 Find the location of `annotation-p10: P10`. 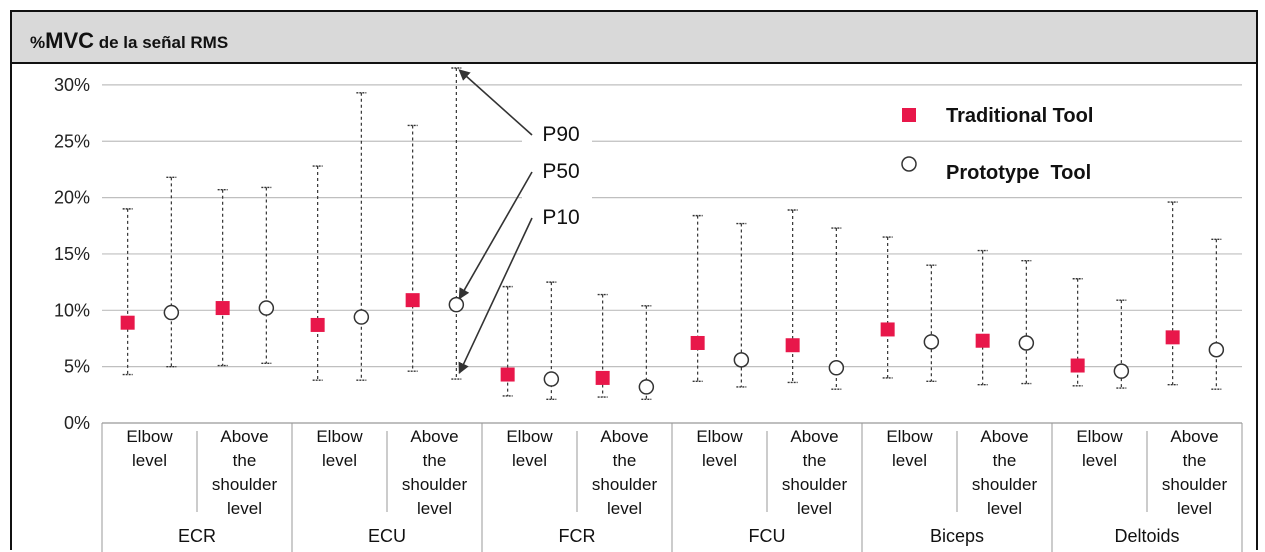

annotation-p10: P10 is located at coordinates (560, 217).